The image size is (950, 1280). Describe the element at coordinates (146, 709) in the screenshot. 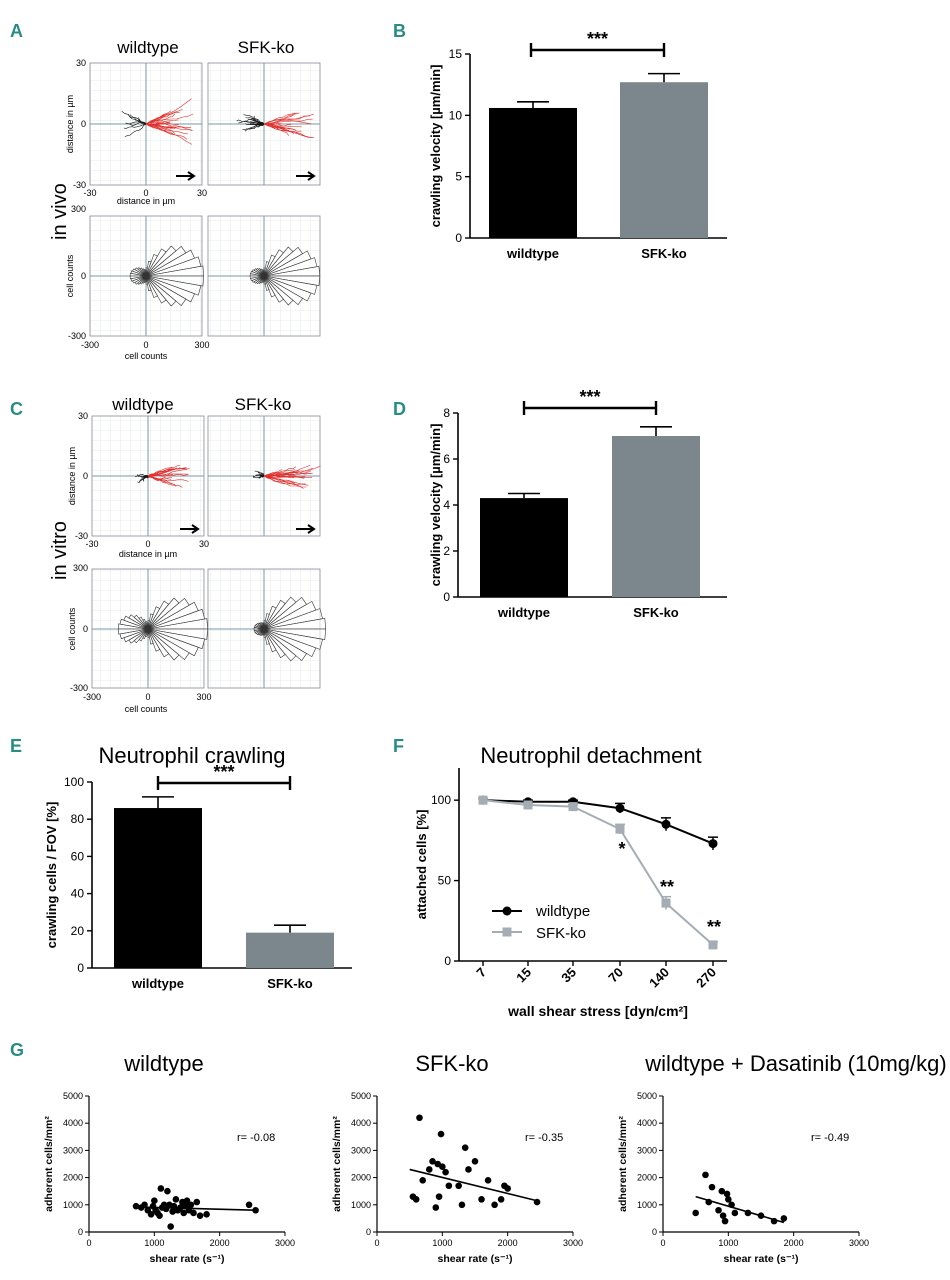

I see `rose-xlabel: cell counts` at that location.